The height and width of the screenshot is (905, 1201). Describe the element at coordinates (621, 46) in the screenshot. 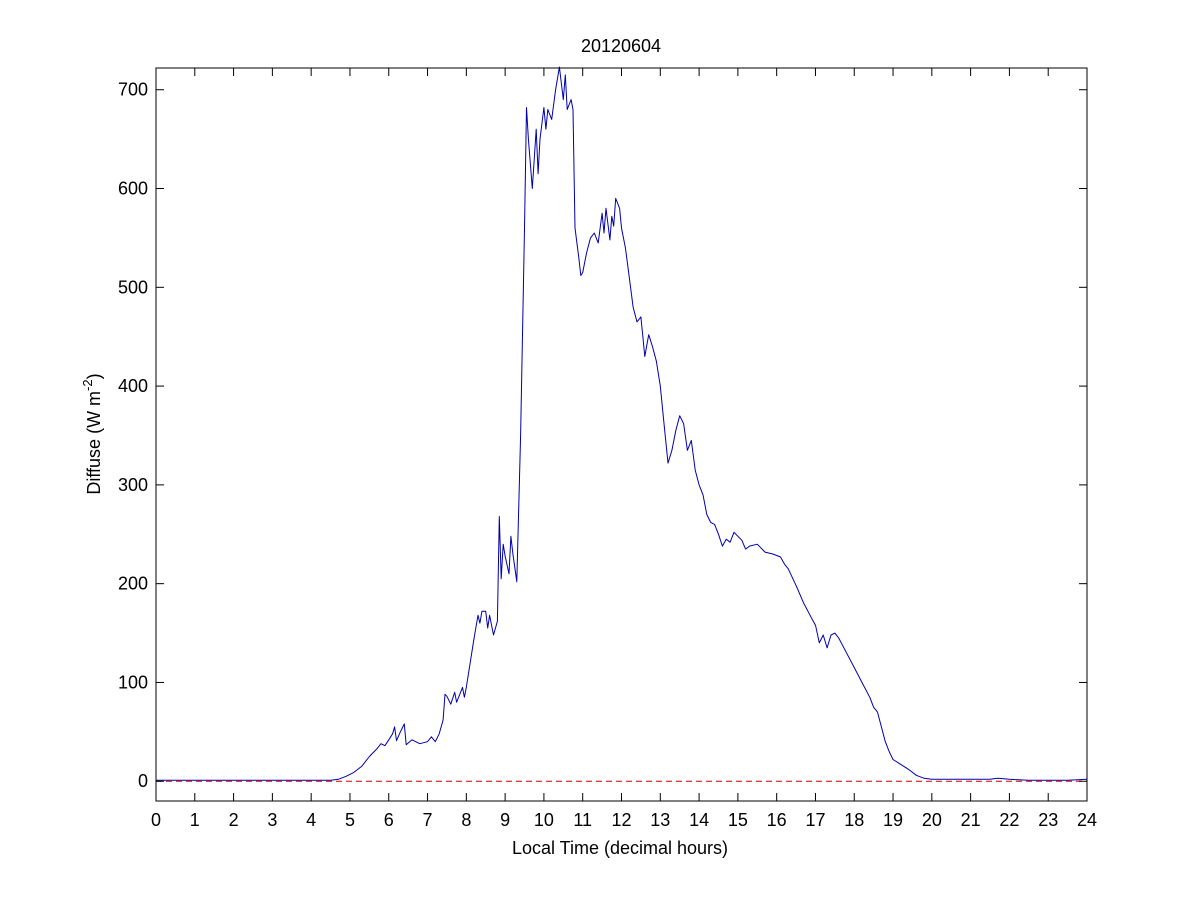

I see `chart-title: 20120604` at that location.